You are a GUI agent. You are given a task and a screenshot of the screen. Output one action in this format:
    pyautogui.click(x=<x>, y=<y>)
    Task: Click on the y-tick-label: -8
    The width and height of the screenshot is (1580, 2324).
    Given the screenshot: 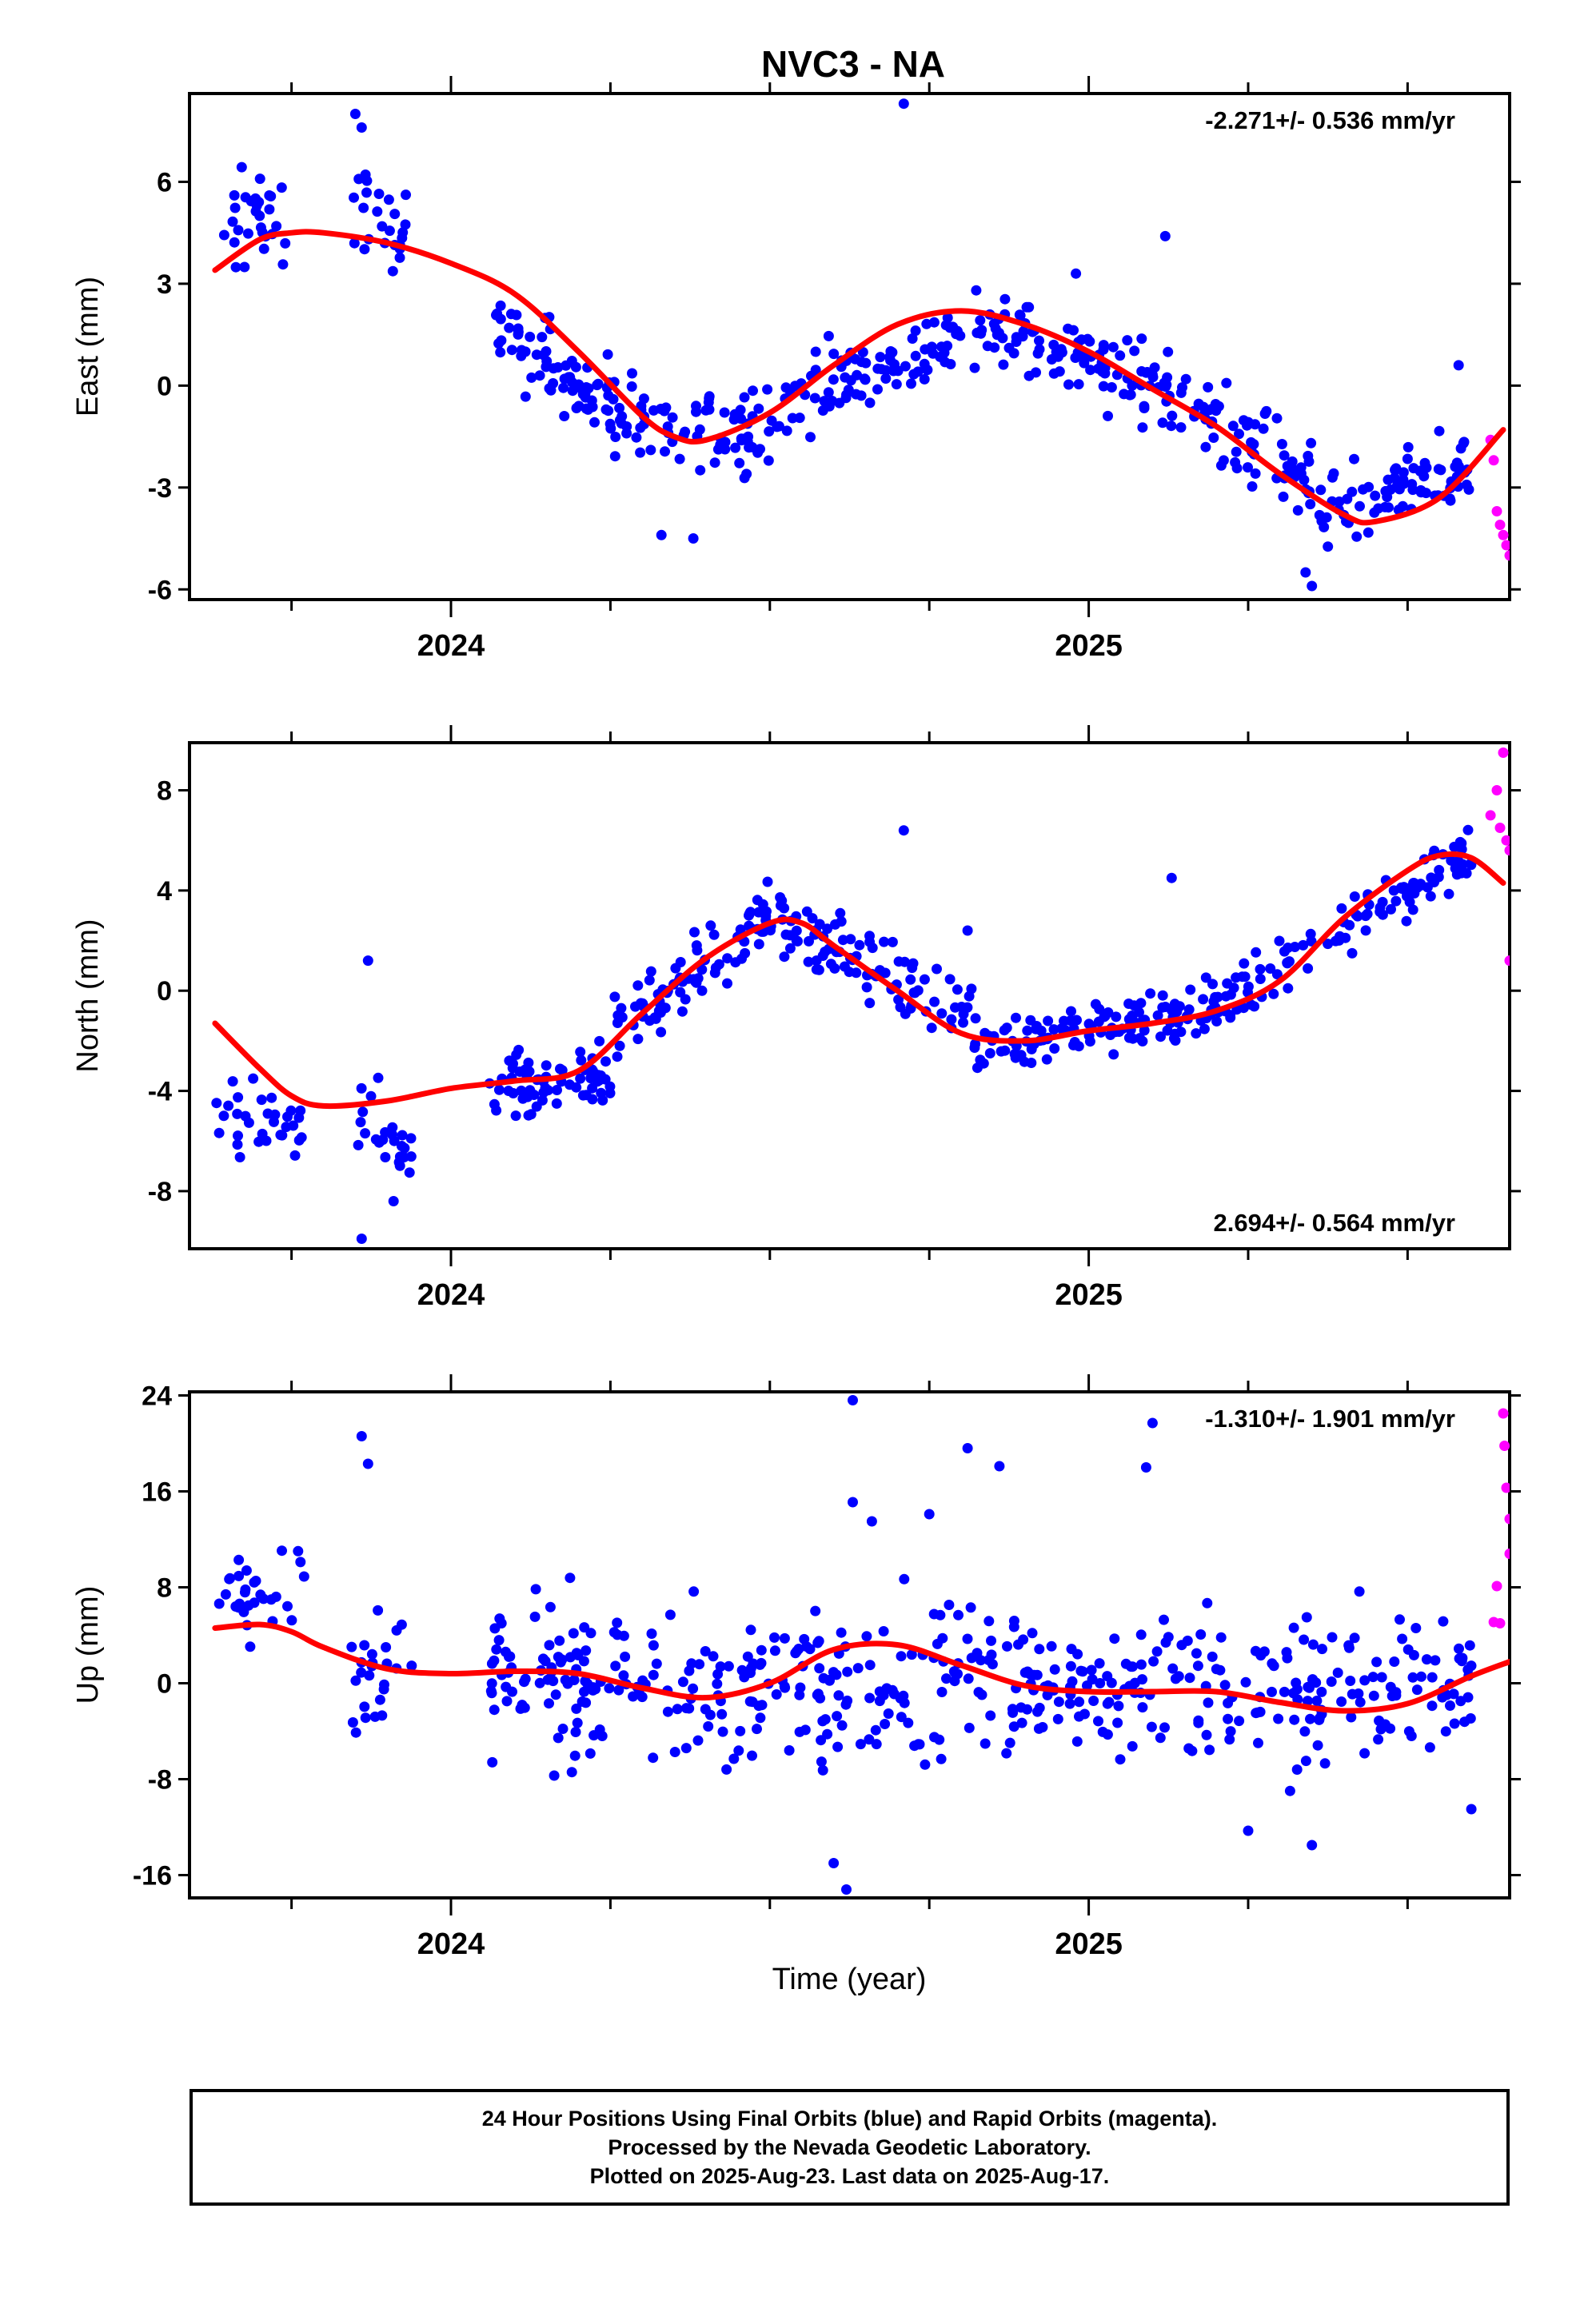 What is the action you would take?
    pyautogui.click(x=160, y=1781)
    